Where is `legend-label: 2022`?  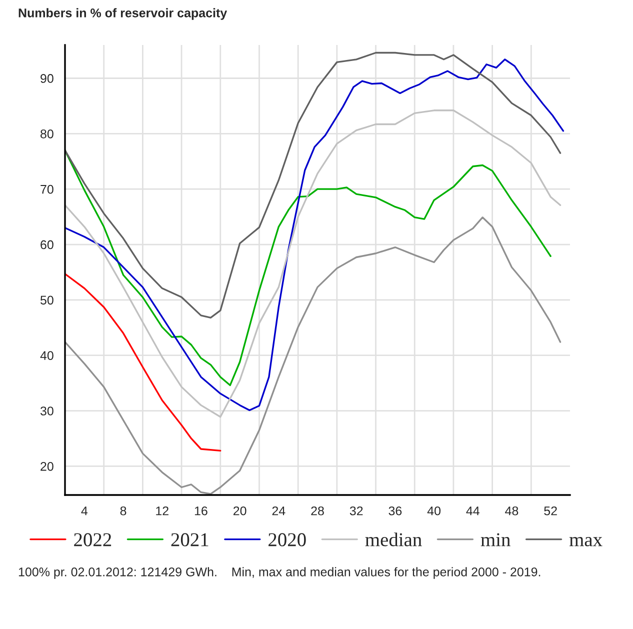 legend-label: 2022 is located at coordinates (93, 539).